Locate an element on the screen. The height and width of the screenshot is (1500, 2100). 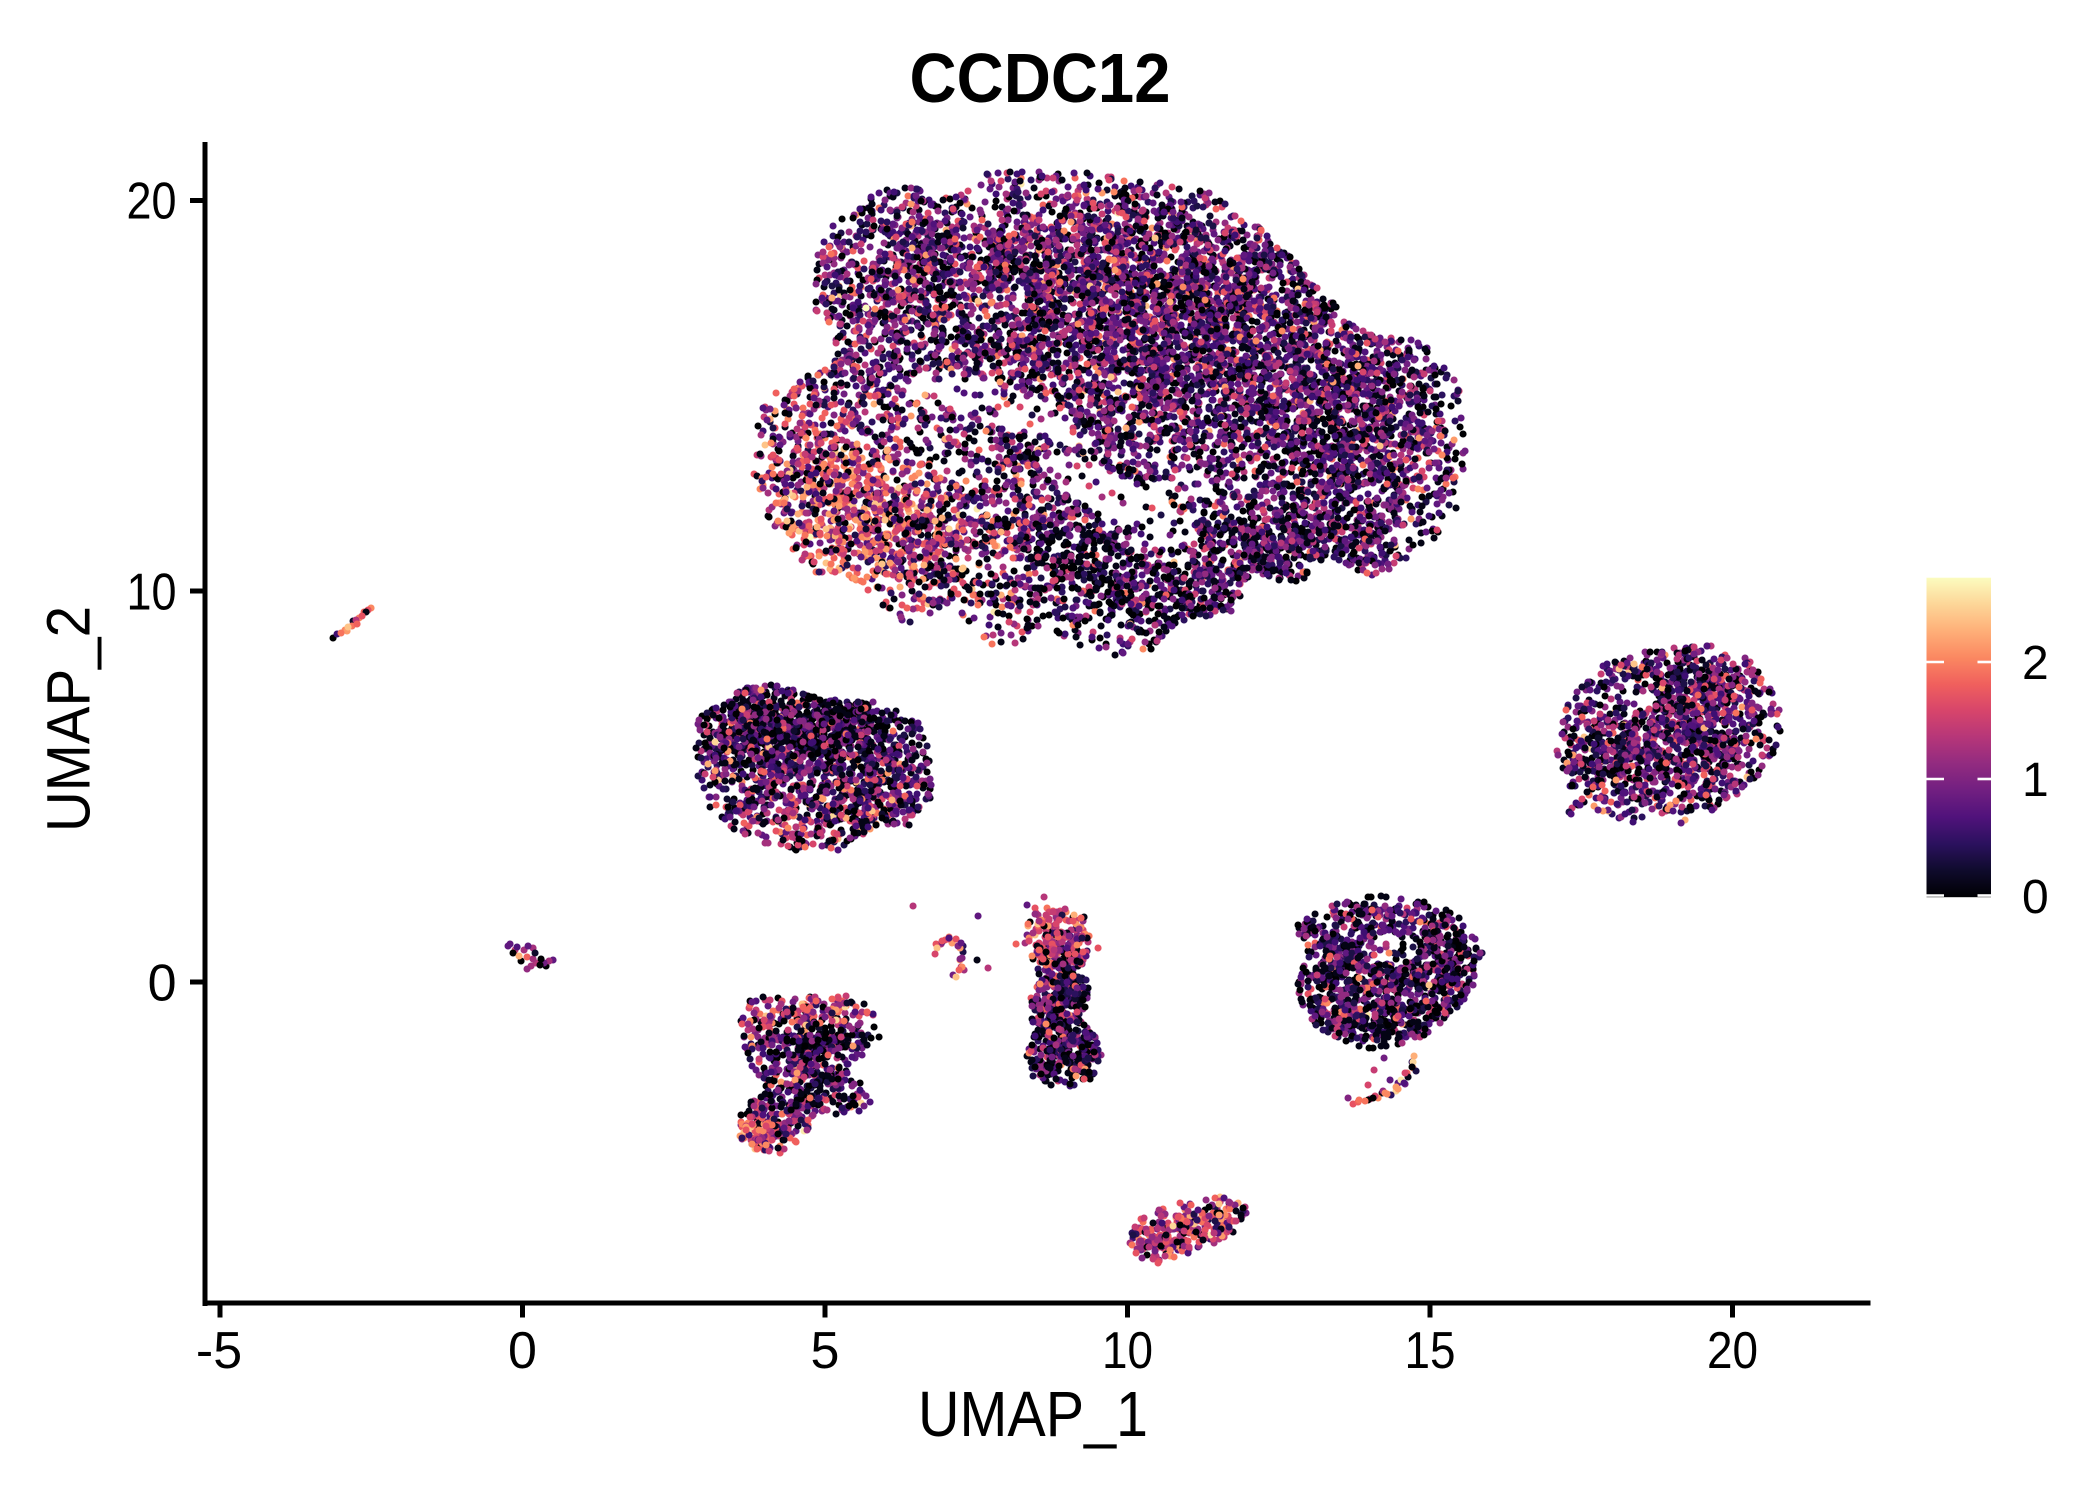
svg-text: UMAP_2 is located at coordinates (69, 719).